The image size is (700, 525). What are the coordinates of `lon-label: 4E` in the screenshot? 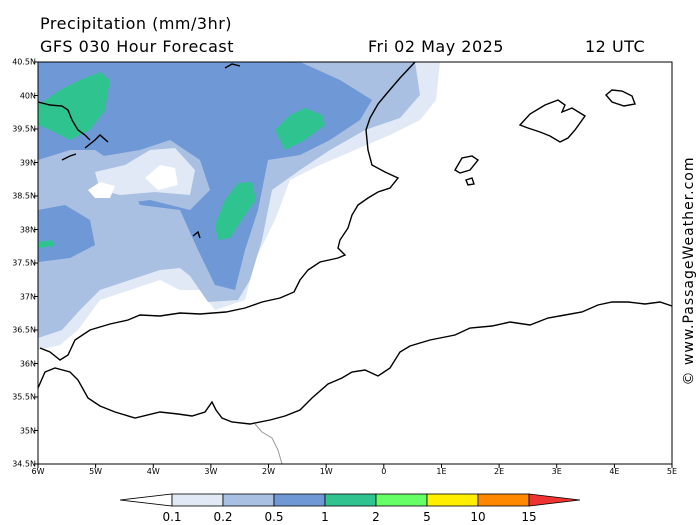 It's located at (614, 471).